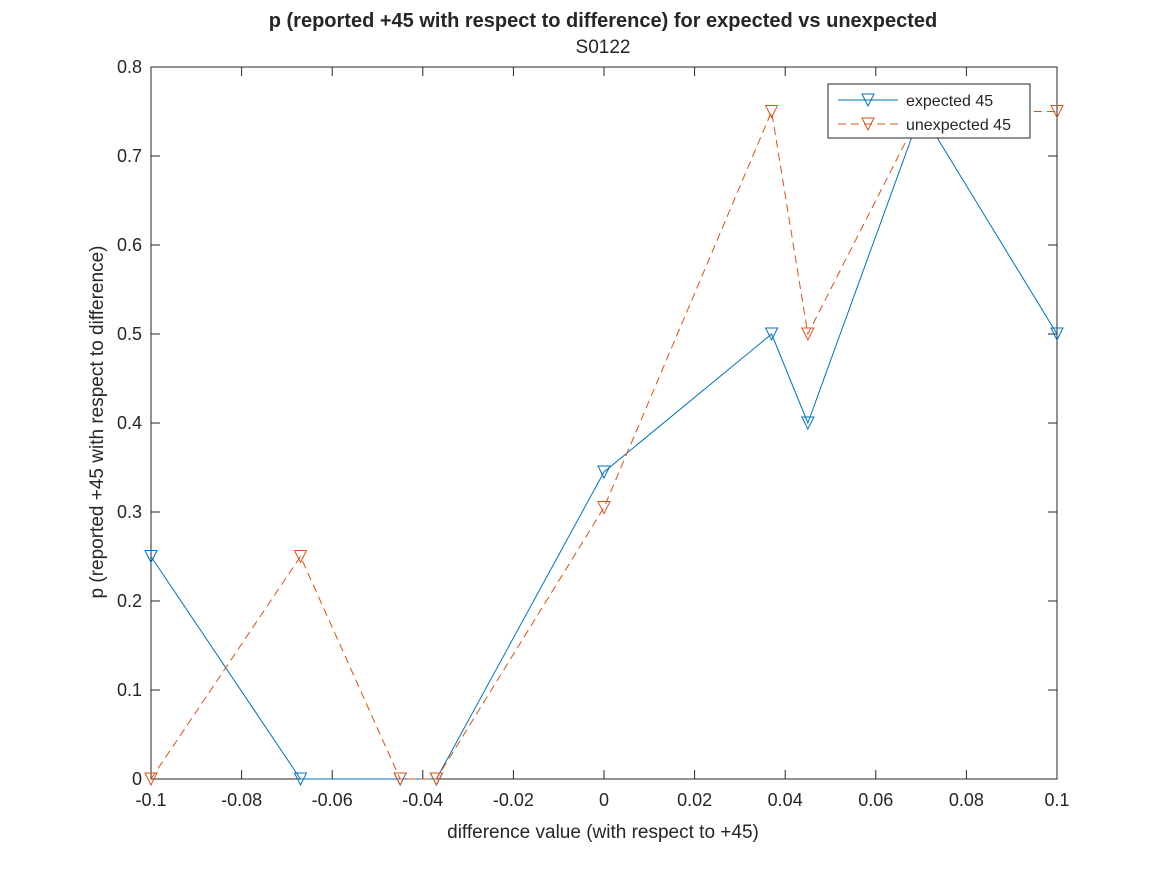 This screenshot has width=1167, height=875. What do you see at coordinates (1056, 800) in the screenshot?
I see `x-tick-label: 0.1` at bounding box center [1056, 800].